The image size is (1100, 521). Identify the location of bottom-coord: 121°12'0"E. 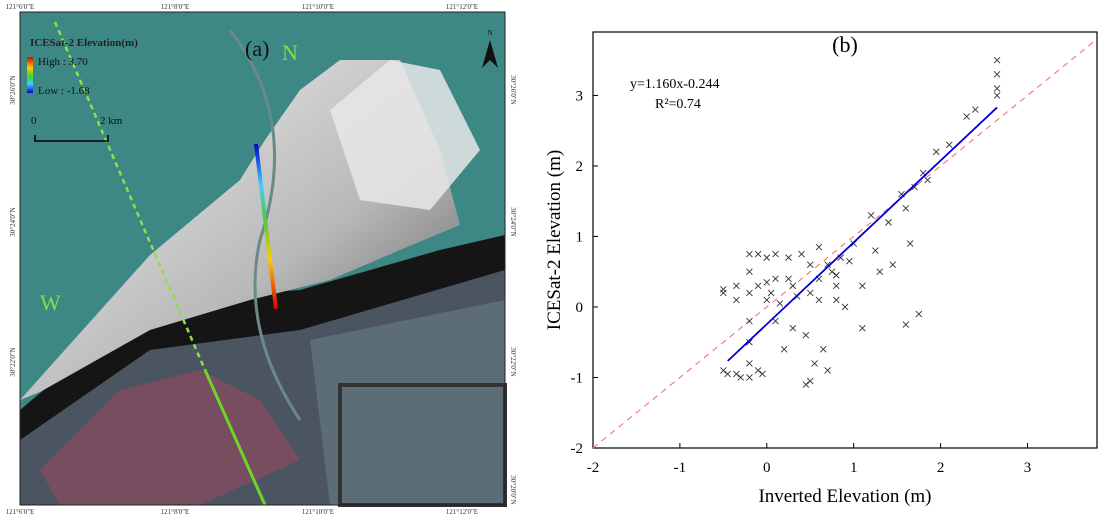
(462, 512).